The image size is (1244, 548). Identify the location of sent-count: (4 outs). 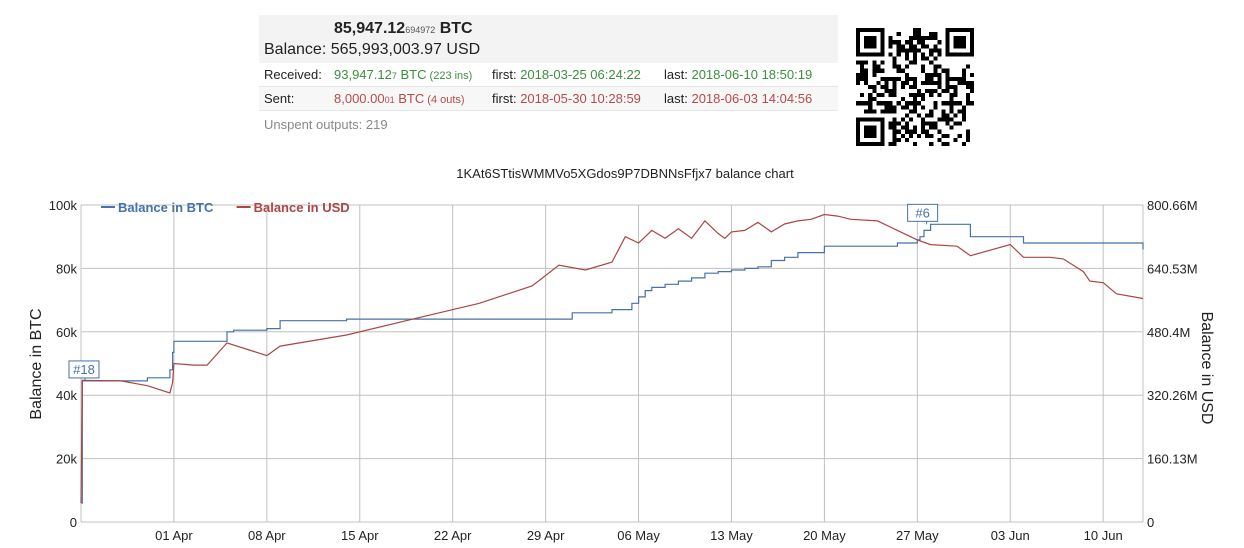
(444, 100).